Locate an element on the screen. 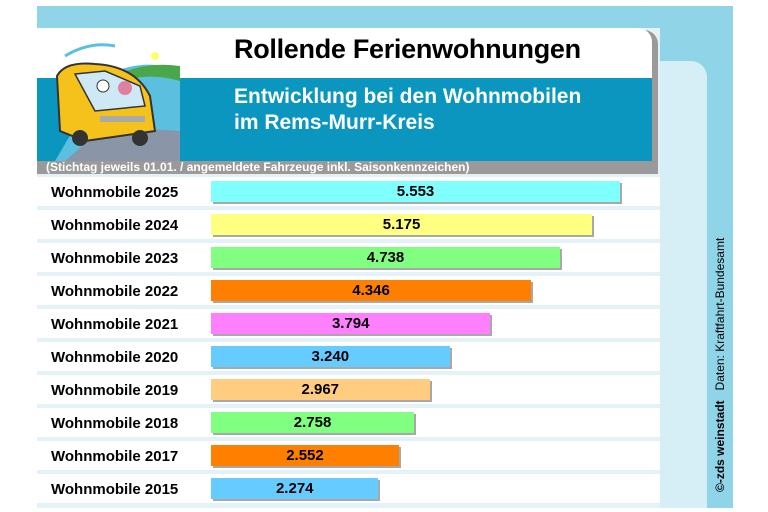 This screenshot has width=768, height=512. category-label: Wohnmobile 2024 is located at coordinates (115, 225).